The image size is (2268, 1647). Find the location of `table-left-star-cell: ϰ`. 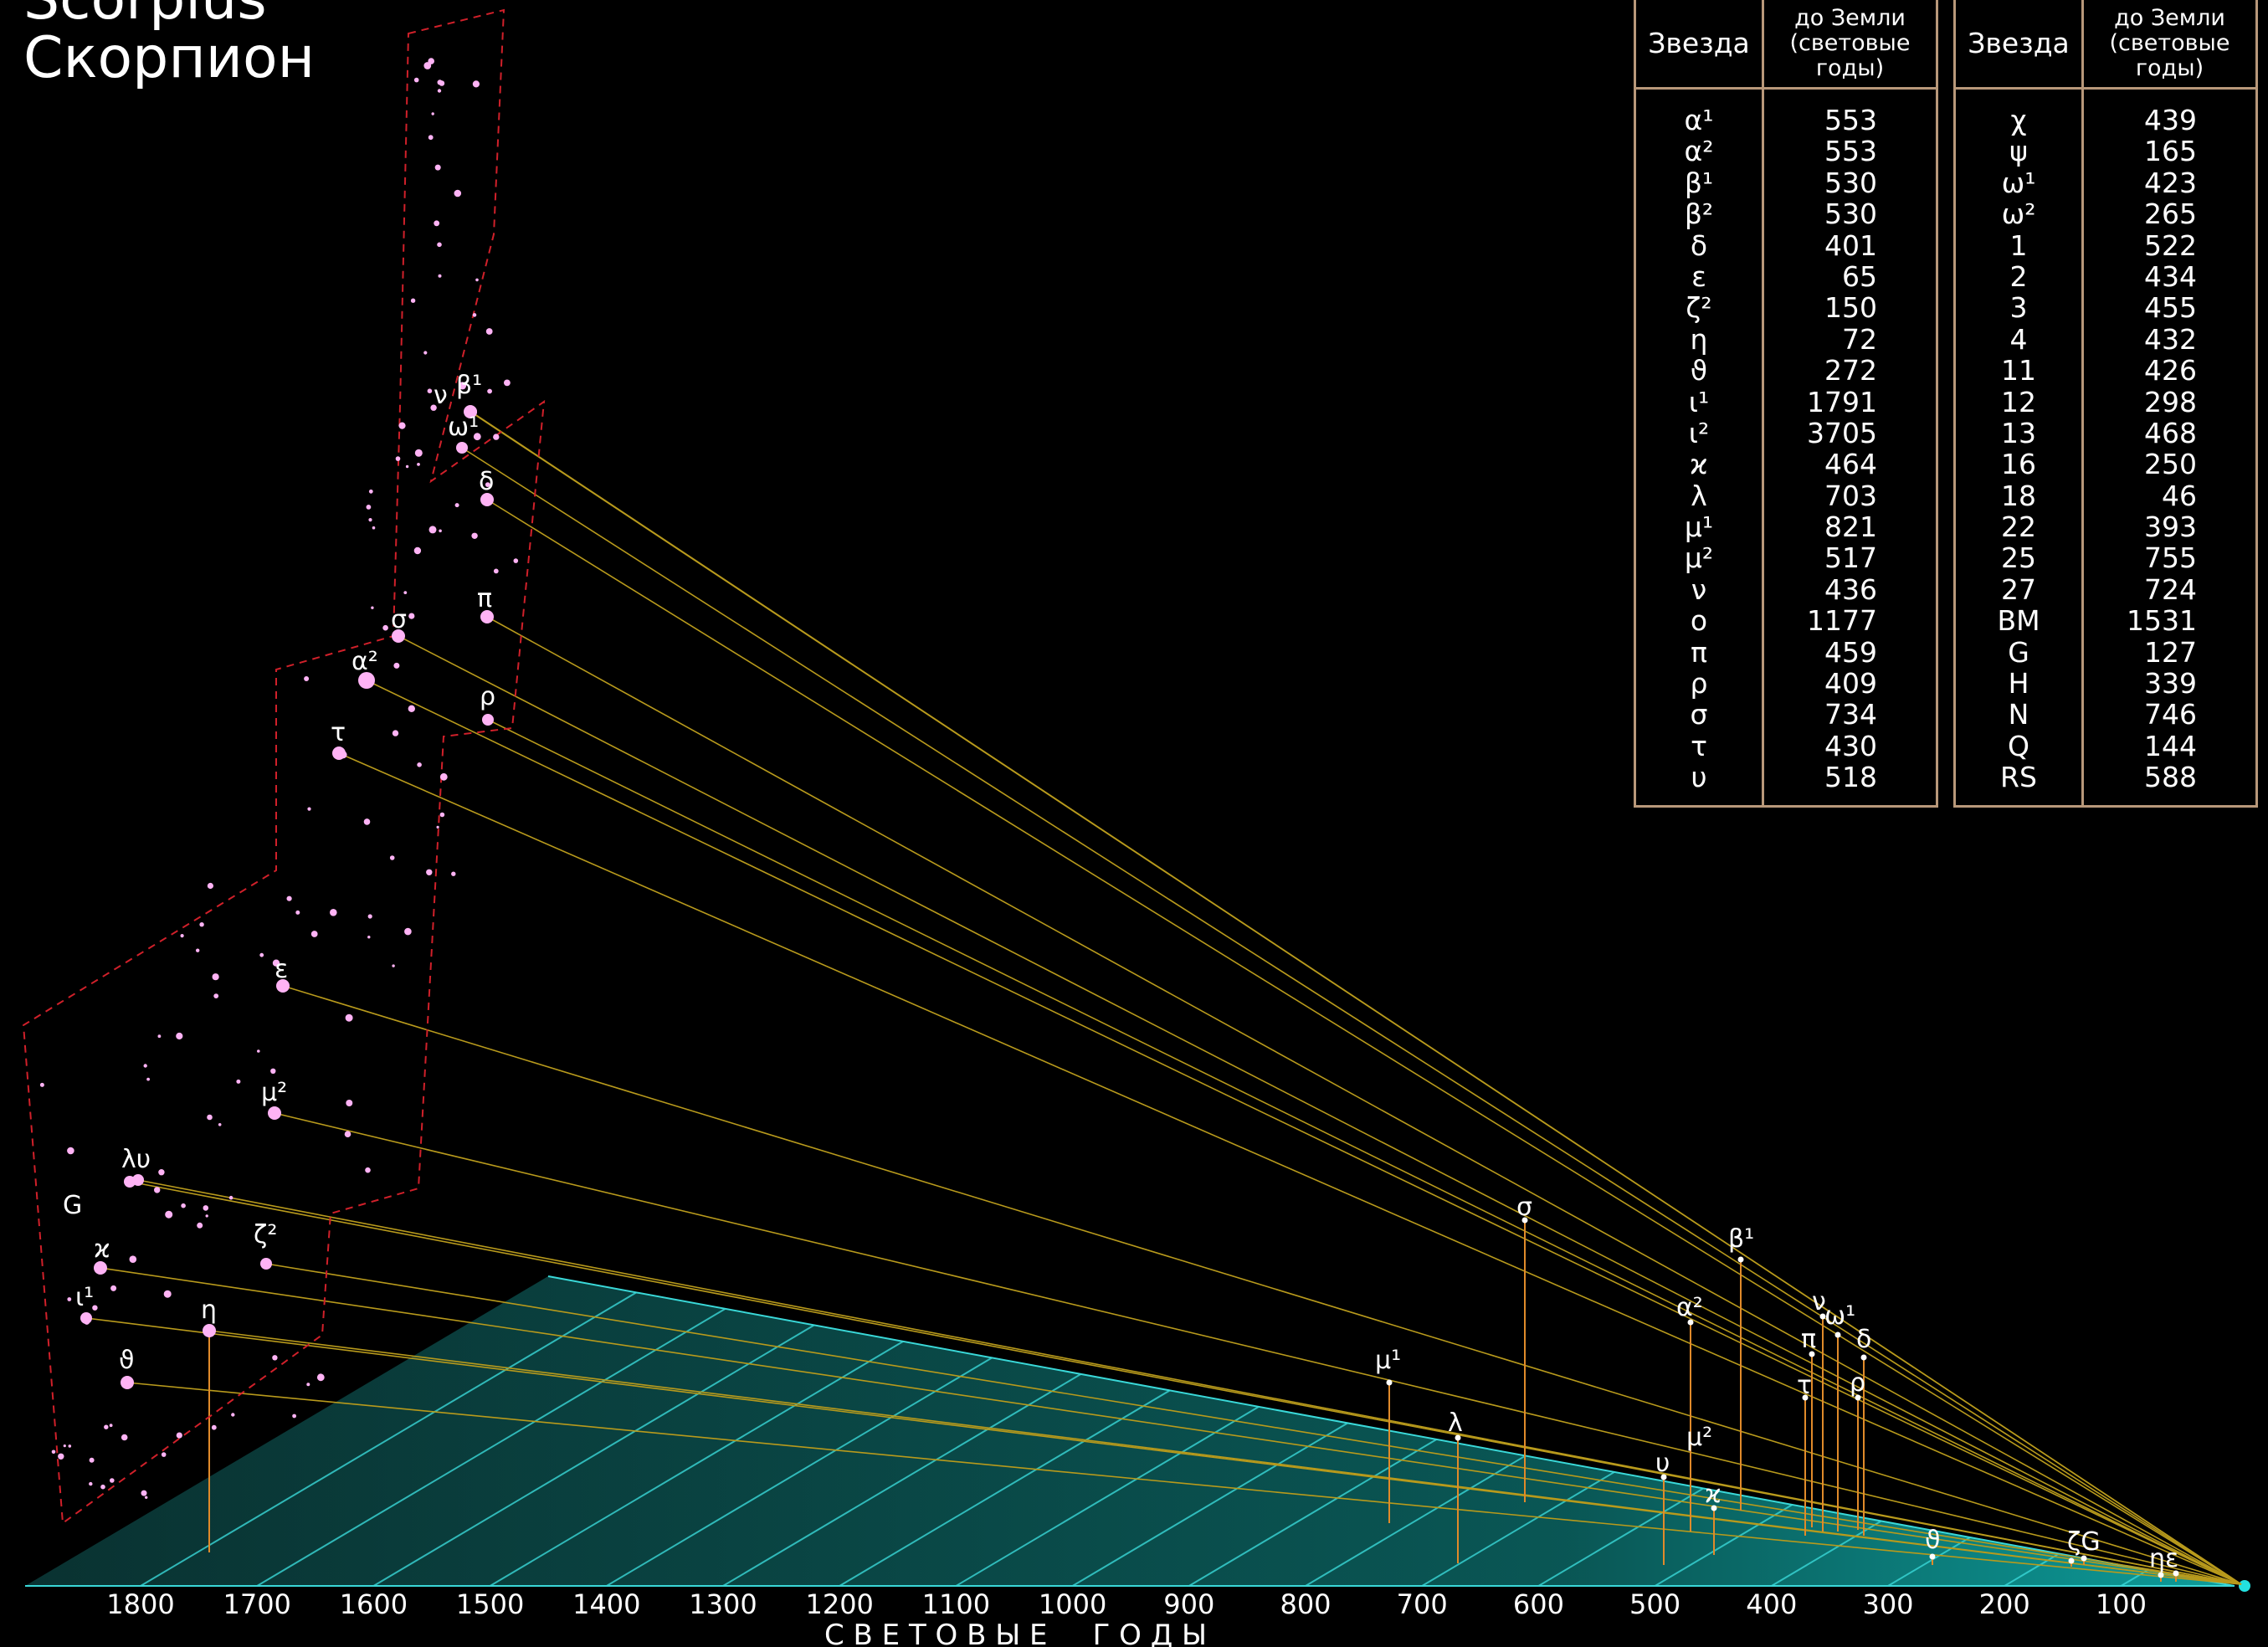

table-left-star-cell: ϰ is located at coordinates (1699, 465).